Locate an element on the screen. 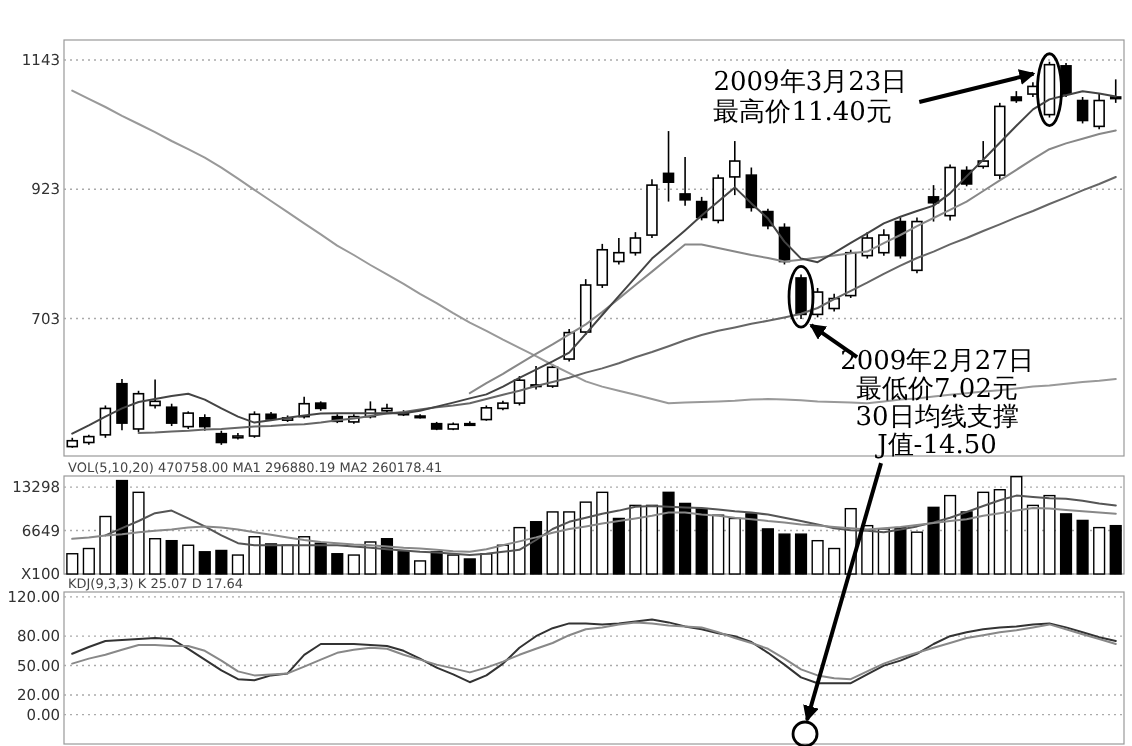 This screenshot has width=1132, height=746. annotation: 30日均线支撑 is located at coordinates (937, 418).